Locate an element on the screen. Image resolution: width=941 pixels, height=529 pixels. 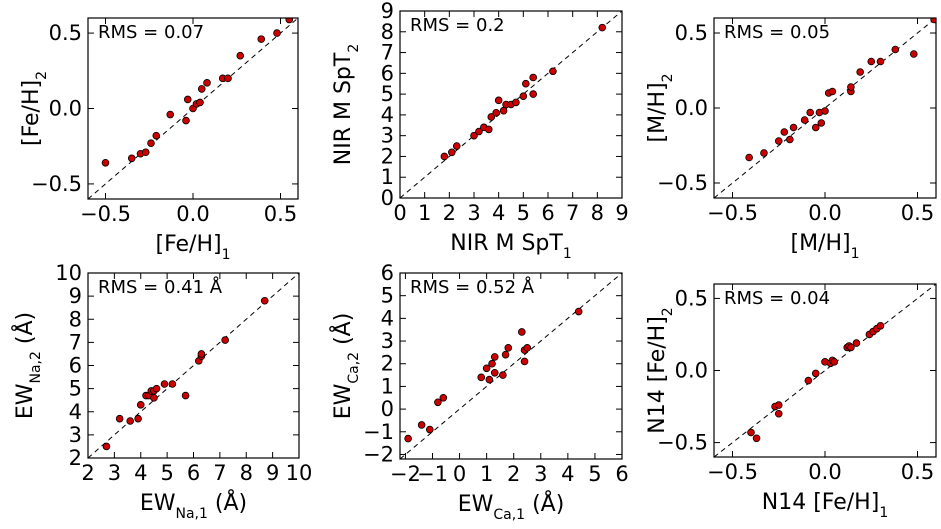
x-tick-label: 10 is located at coordinates (299, 473).